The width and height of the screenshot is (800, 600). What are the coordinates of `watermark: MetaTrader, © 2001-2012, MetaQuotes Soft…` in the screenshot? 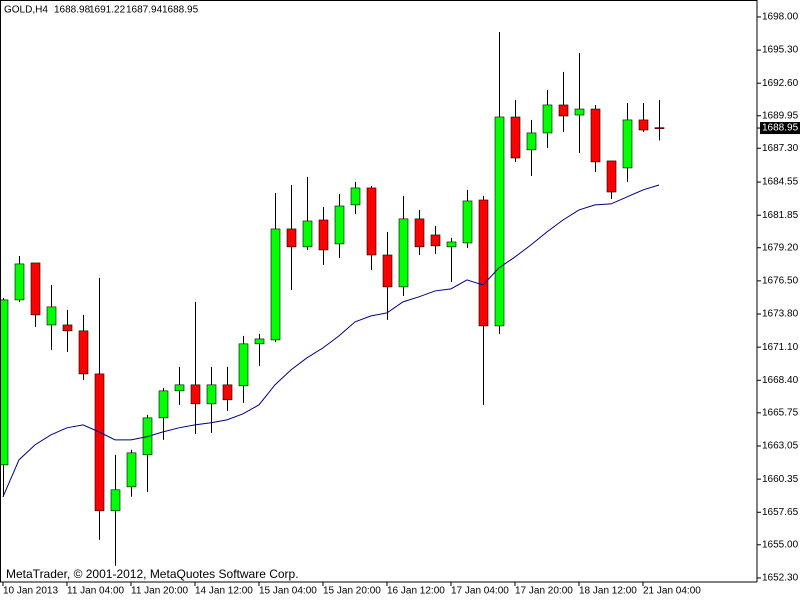 It's located at (152, 574).